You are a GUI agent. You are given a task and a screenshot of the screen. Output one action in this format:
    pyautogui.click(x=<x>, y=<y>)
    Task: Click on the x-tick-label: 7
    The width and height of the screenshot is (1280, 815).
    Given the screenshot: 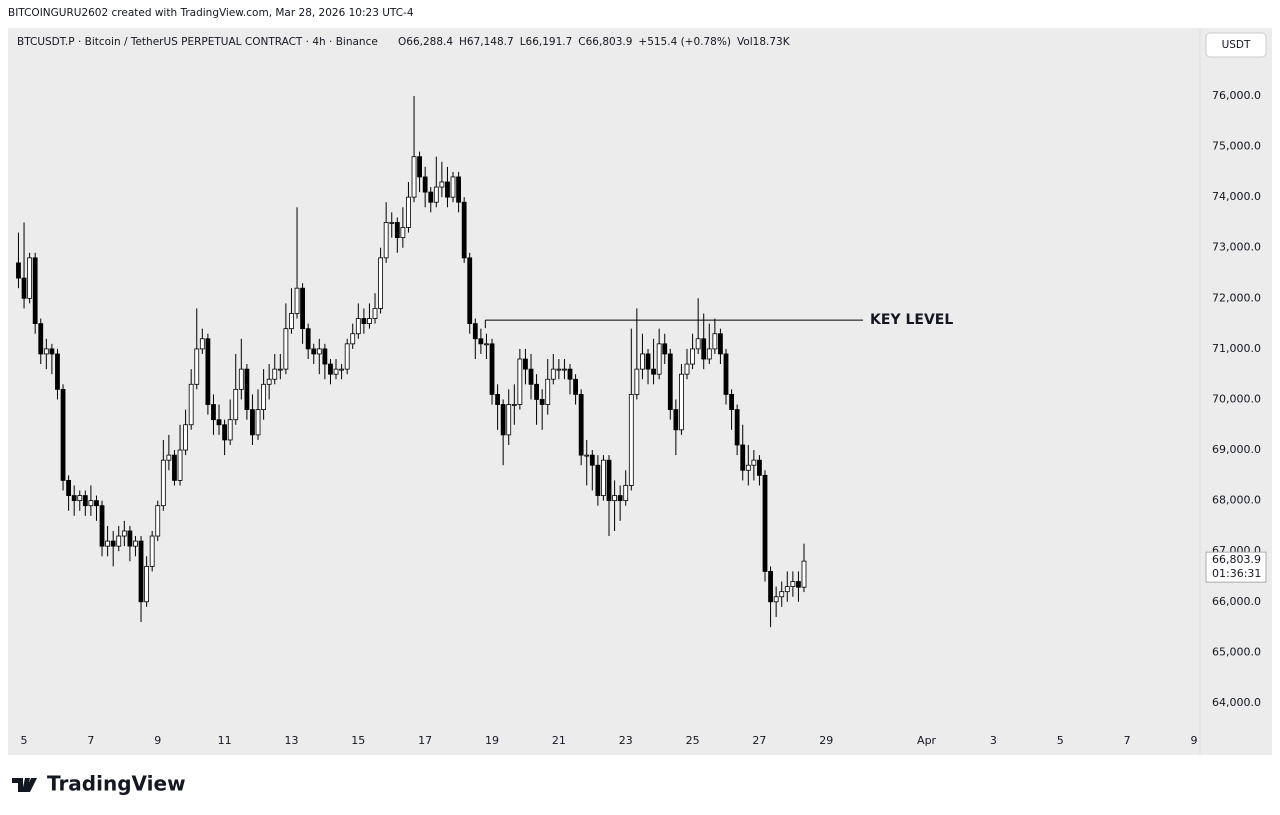 What is the action you would take?
    pyautogui.click(x=90, y=740)
    